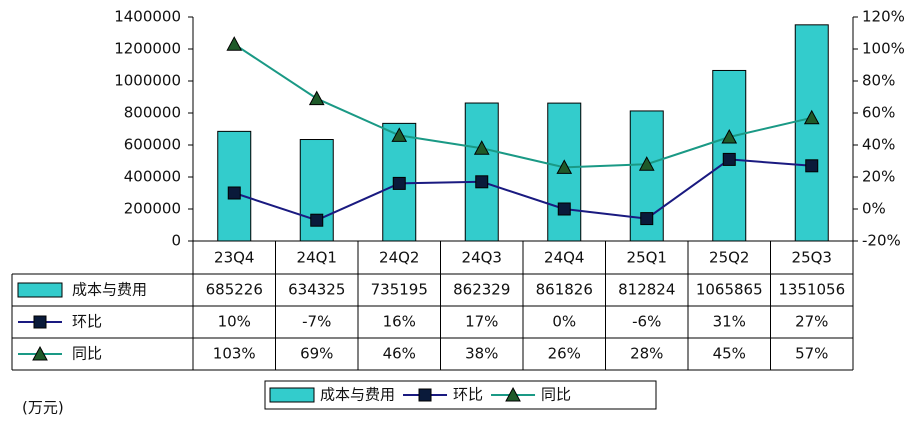 This screenshot has width=916, height=430. I want to click on table-cell: 0%, so click(564, 322).